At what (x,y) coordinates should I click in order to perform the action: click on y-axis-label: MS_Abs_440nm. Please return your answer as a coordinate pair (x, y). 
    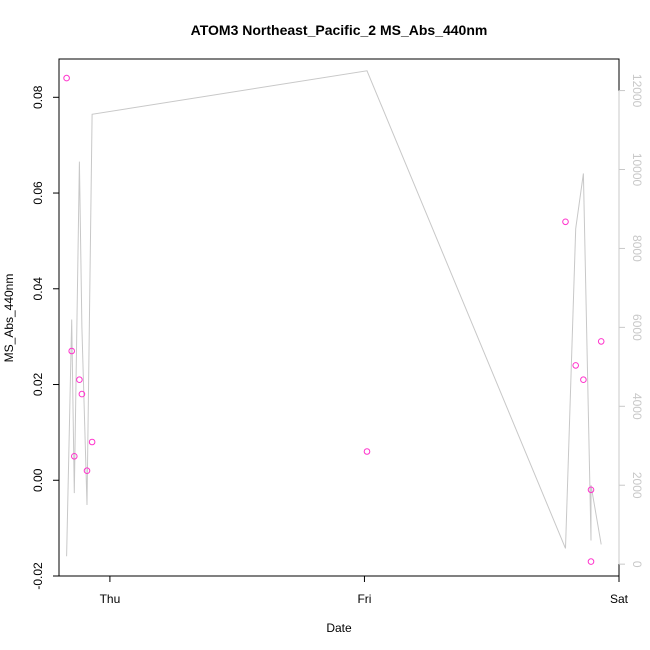
    Looking at the image, I should click on (9, 318).